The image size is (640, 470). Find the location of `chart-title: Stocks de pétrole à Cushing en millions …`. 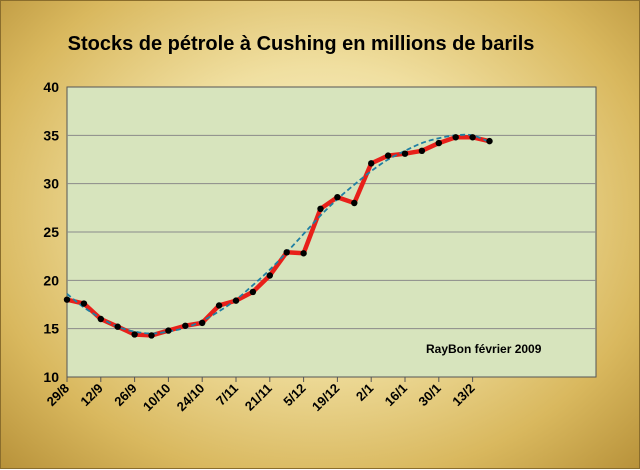

chart-title: Stocks de pétrole à Cushing en millions … is located at coordinates (301, 44).